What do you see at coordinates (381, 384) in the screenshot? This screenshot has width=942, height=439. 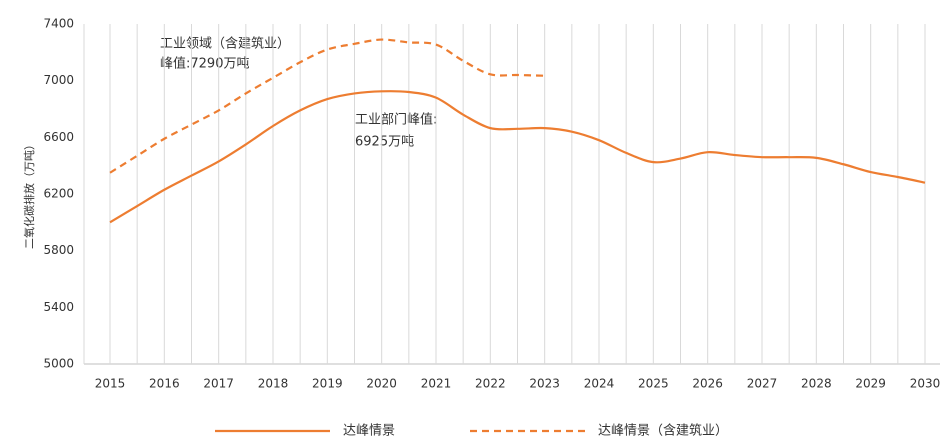 I see `x-tick-label: 2020` at bounding box center [381, 384].